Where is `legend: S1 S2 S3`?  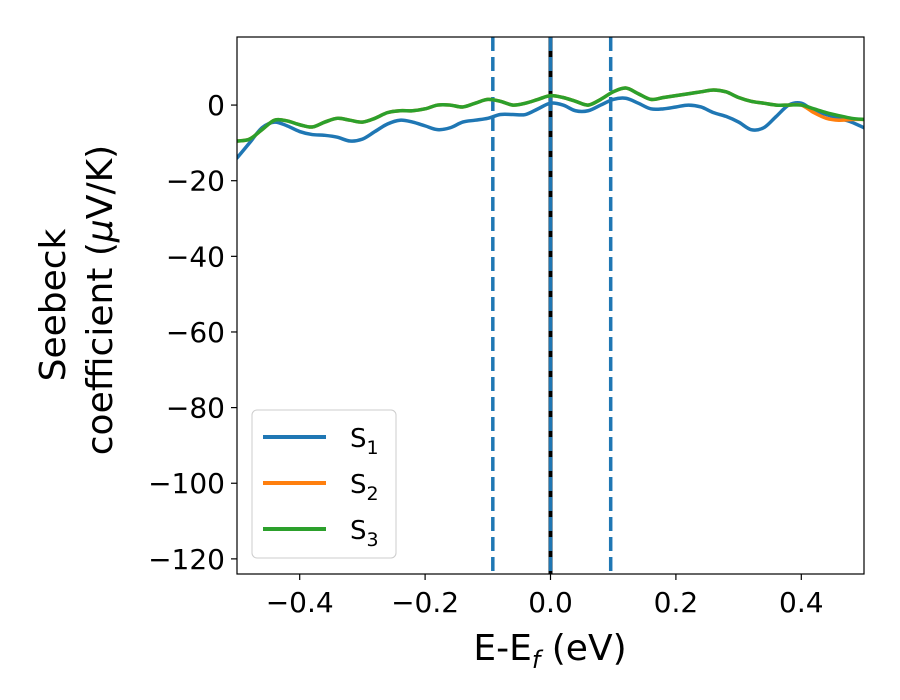 legend: S1 S2 S3 is located at coordinates (324, 484).